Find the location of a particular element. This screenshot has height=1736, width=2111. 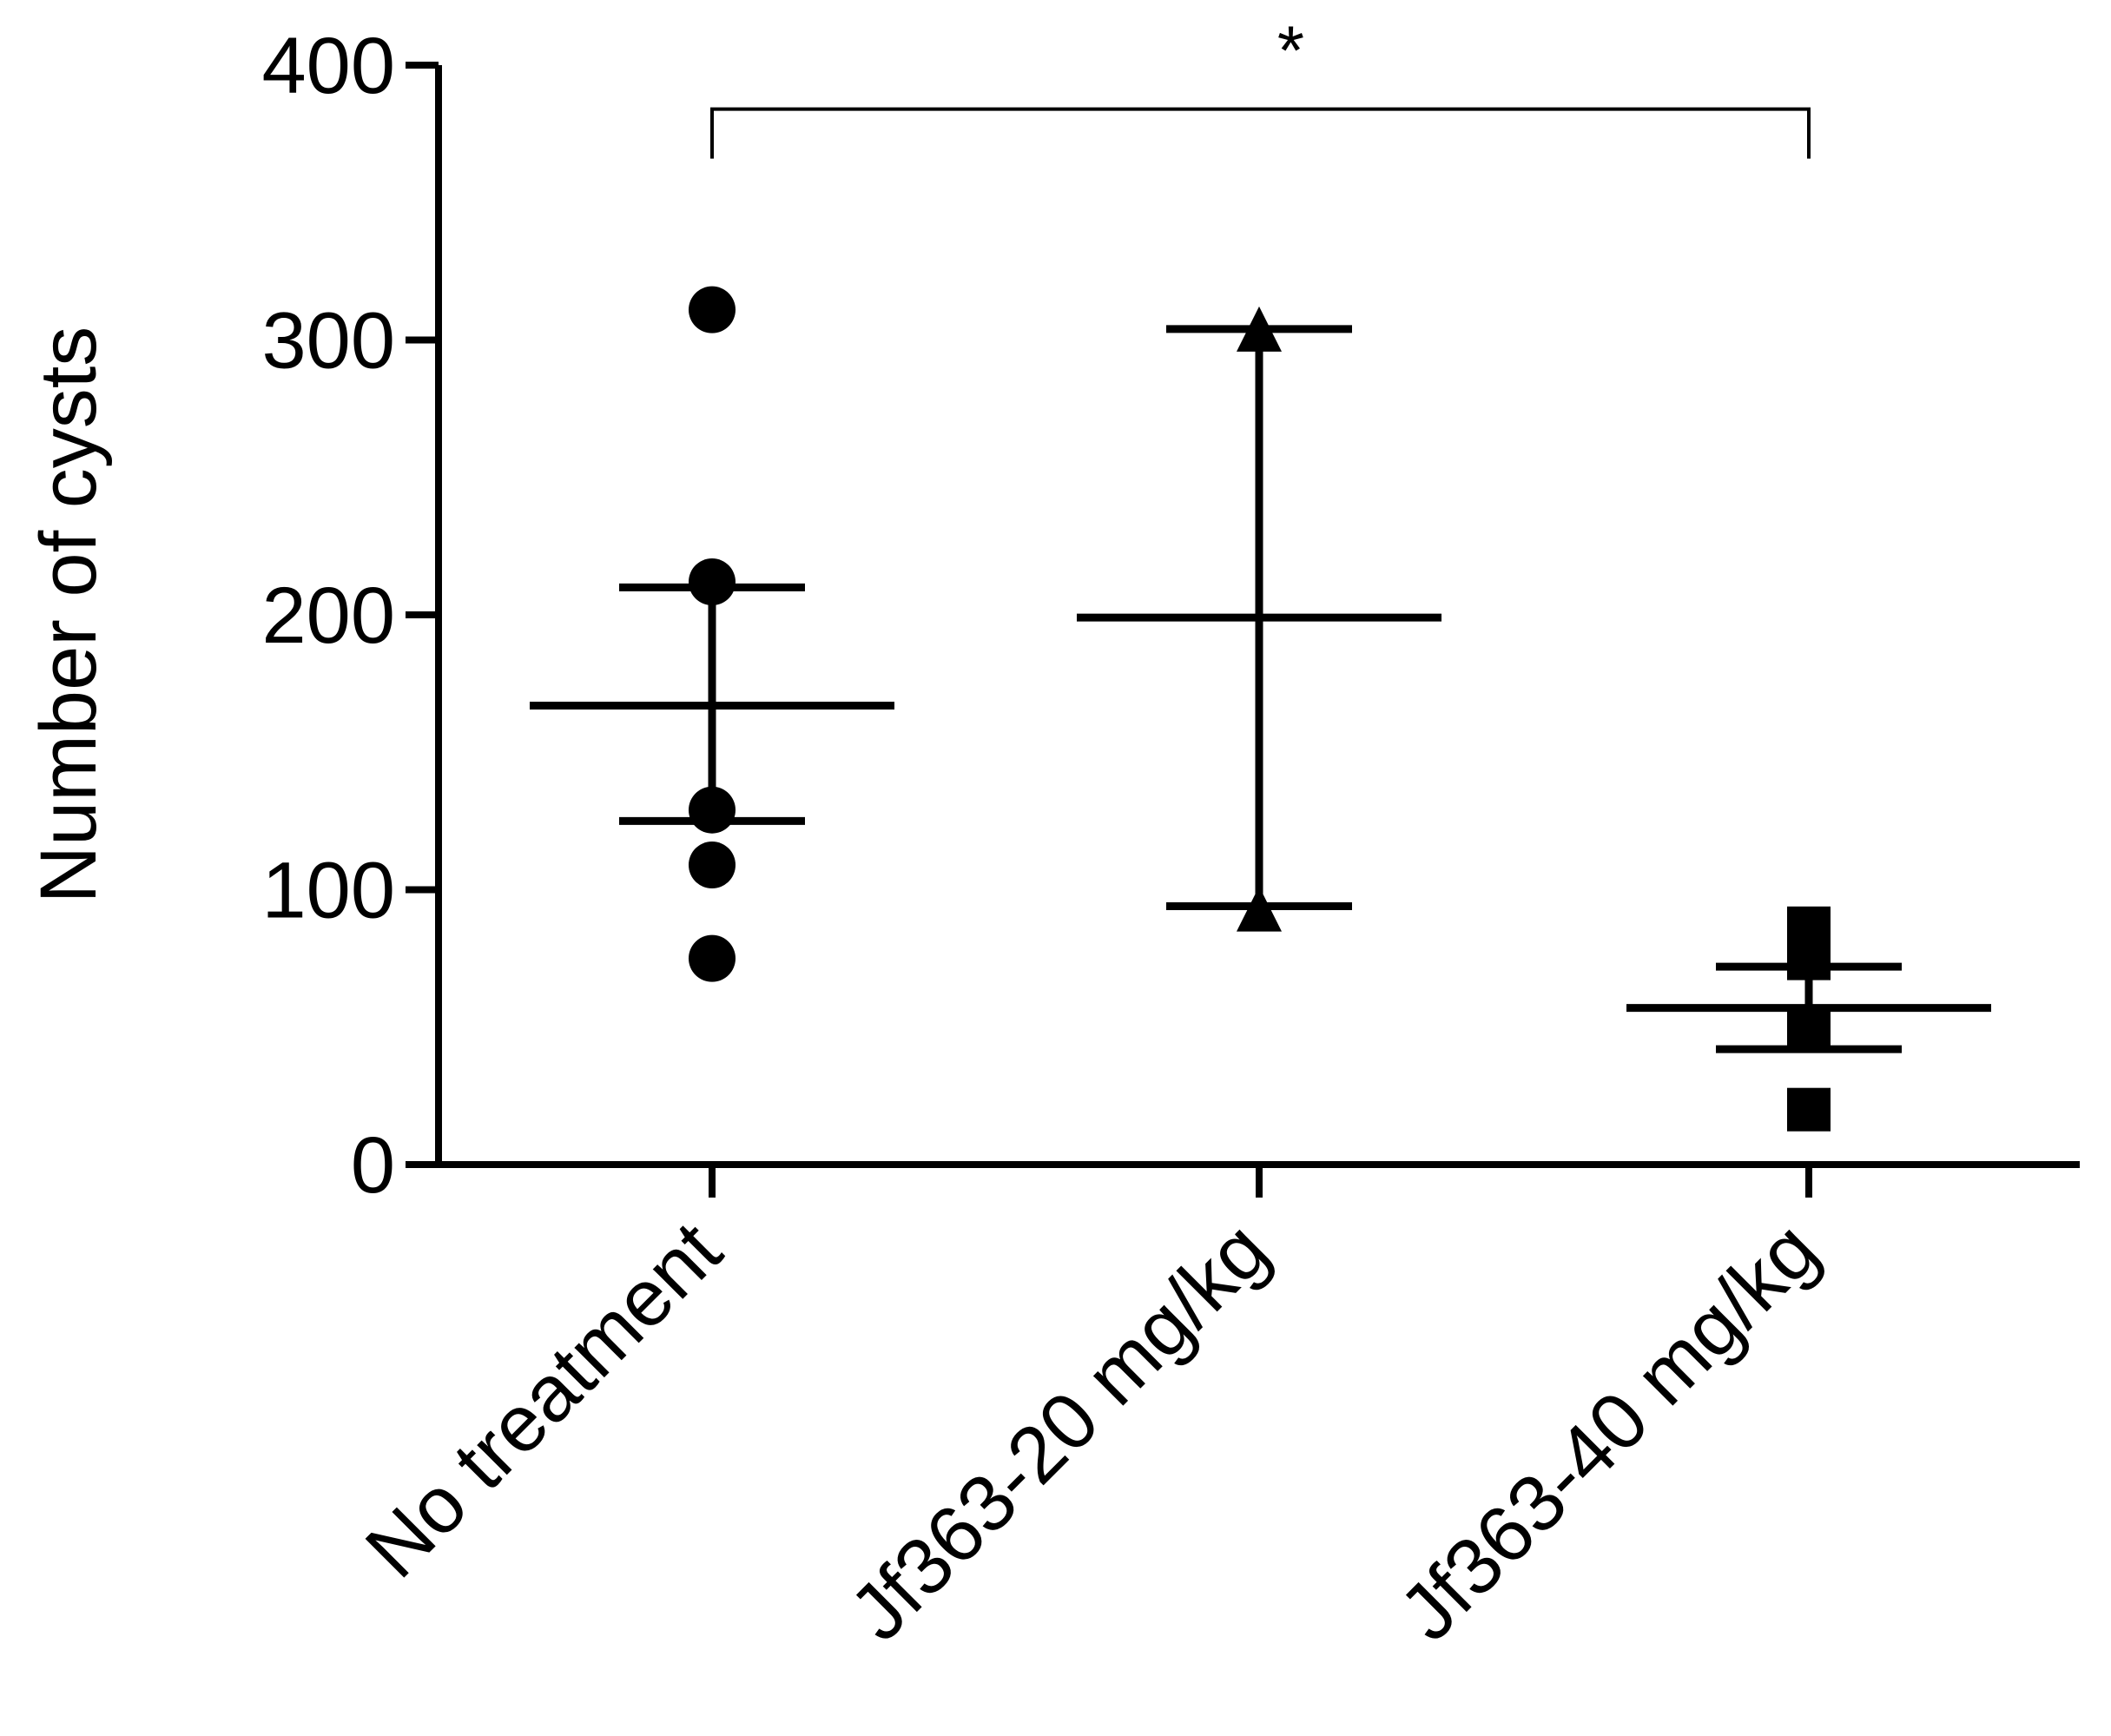

x-tick-label: No treatment is located at coordinates (543, 1399).